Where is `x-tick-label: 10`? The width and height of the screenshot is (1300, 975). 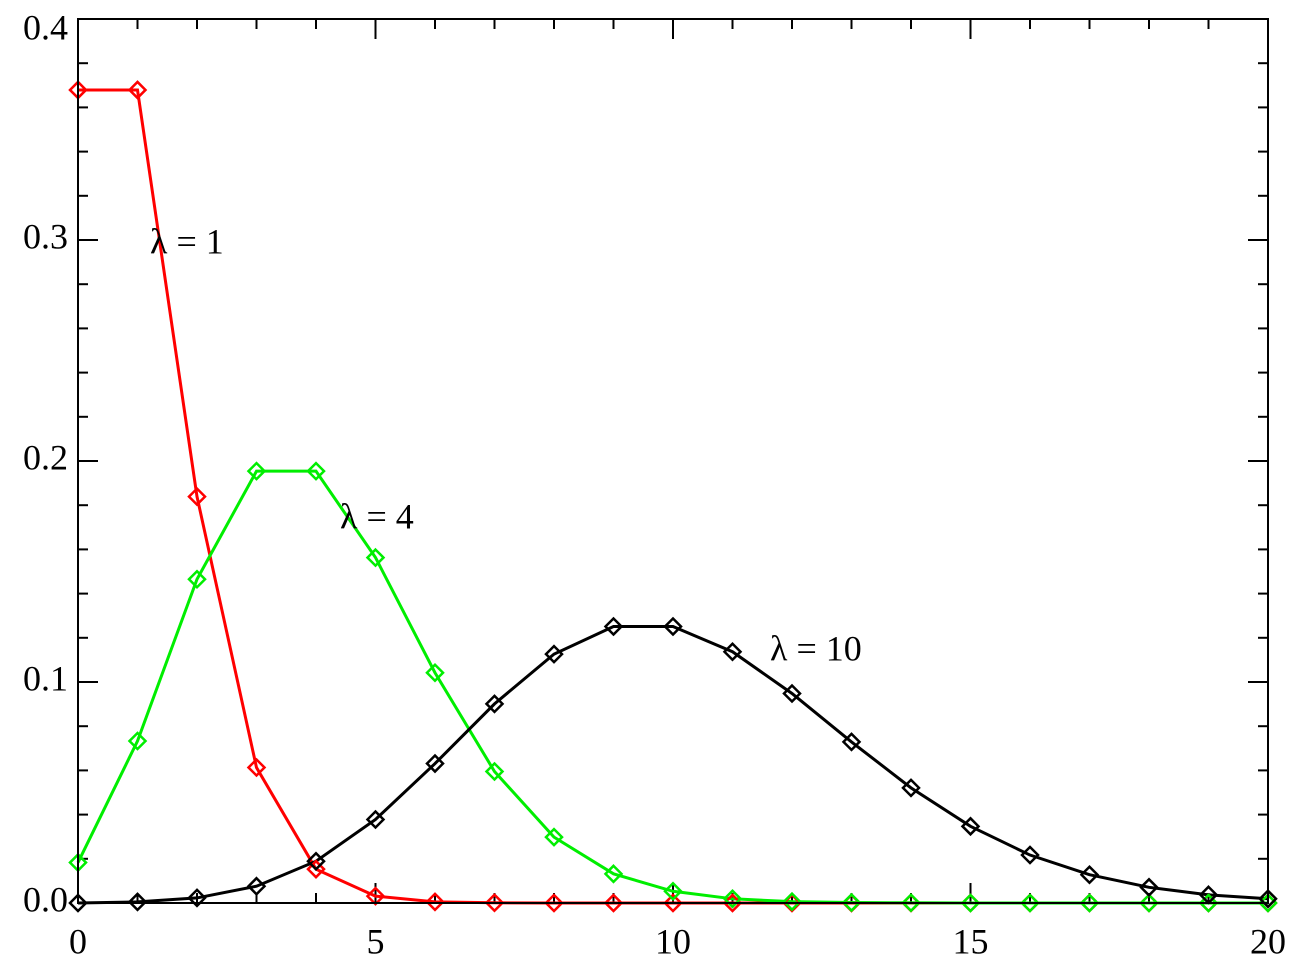
x-tick-label: 10 is located at coordinates (673, 941).